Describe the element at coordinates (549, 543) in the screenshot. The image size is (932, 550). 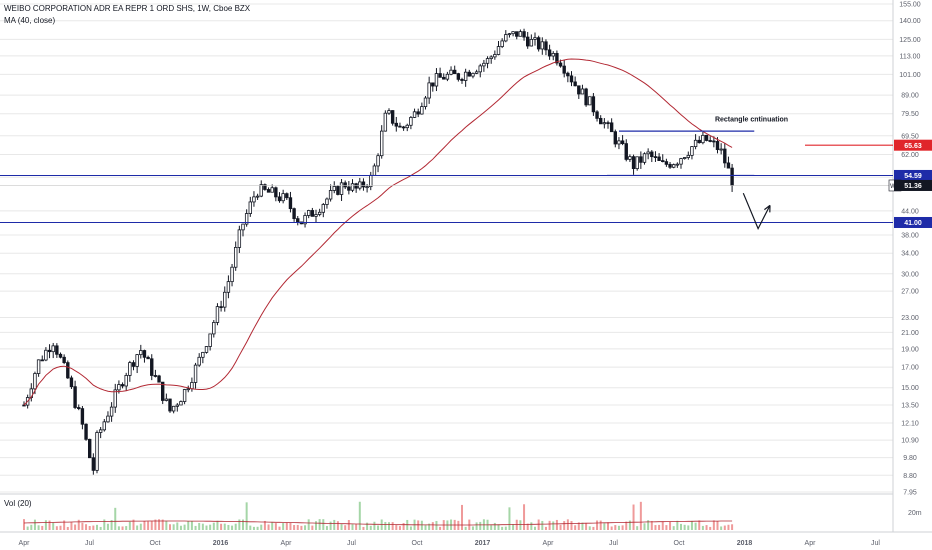
I see `x-tick-label: Apr` at that location.